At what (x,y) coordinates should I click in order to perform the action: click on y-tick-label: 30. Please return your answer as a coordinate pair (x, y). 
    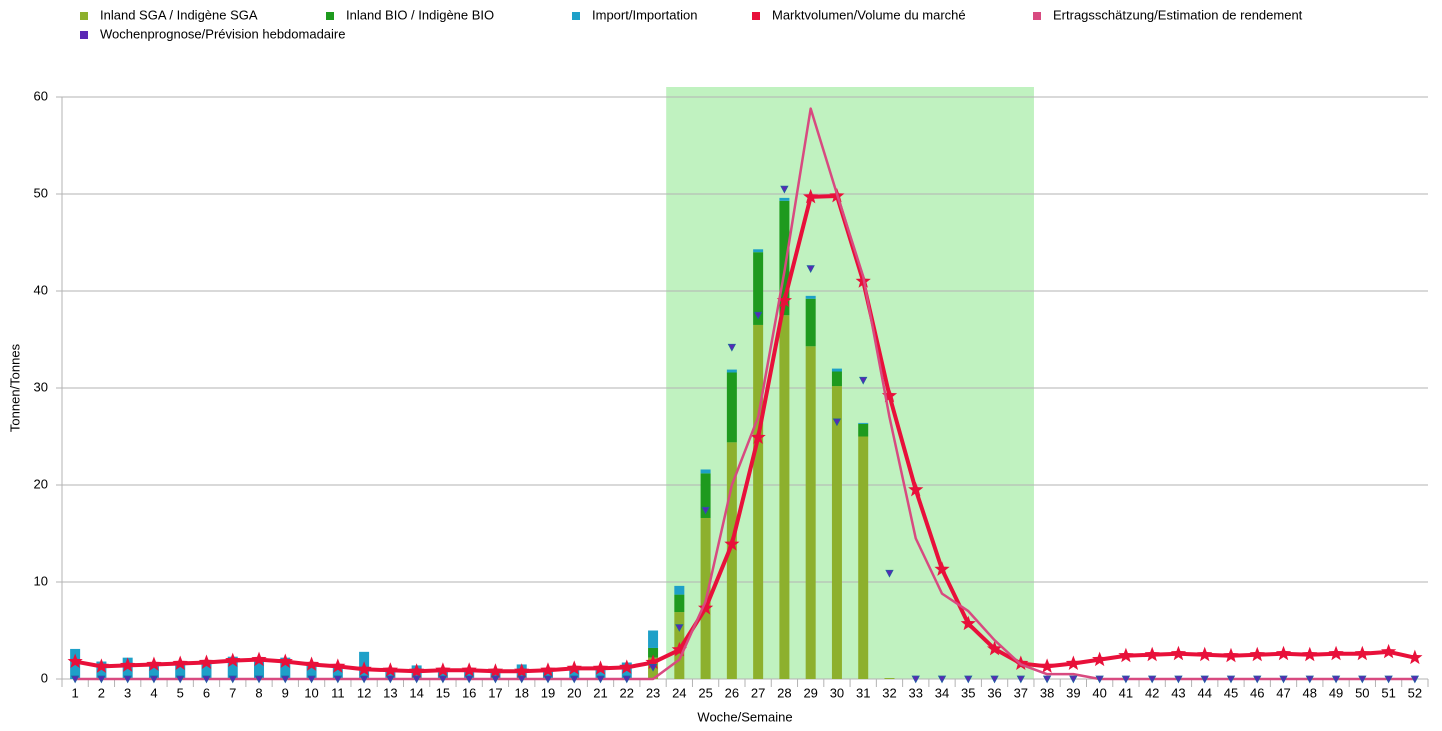
    Looking at the image, I should click on (41, 386).